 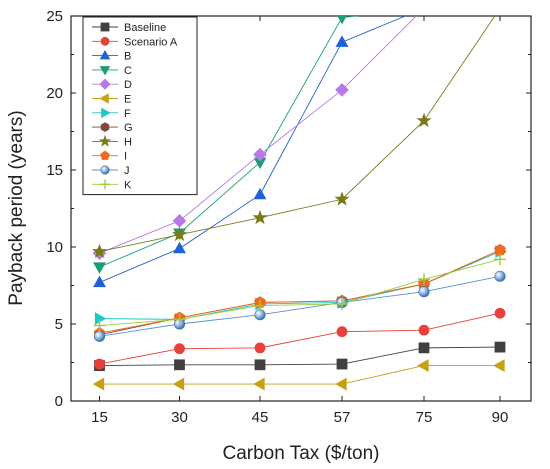 What do you see at coordinates (111, 99) in the screenshot?
I see `legend-item: E` at bounding box center [111, 99].